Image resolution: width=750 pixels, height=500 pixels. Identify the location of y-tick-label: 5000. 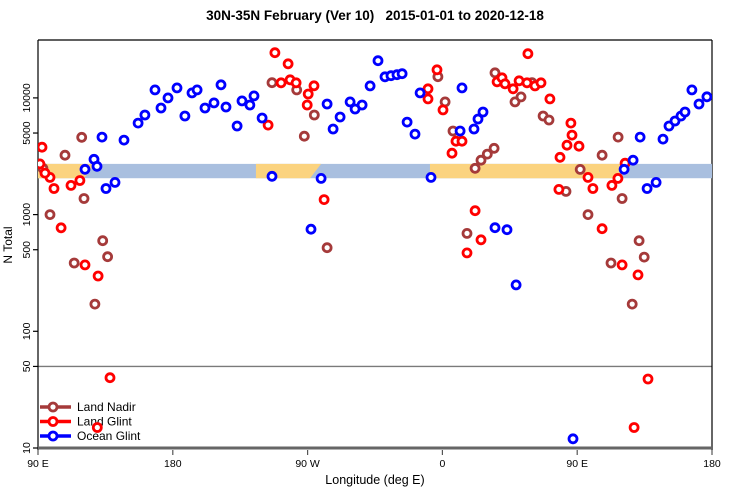
(27, 133).